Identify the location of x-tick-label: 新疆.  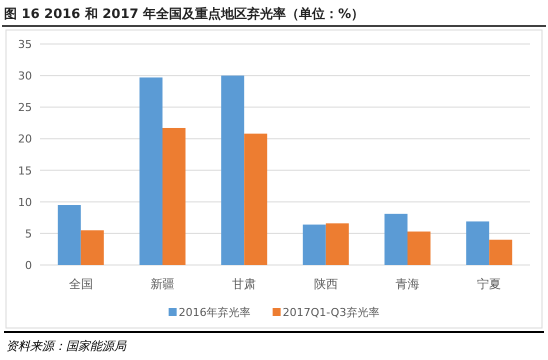
(162, 284).